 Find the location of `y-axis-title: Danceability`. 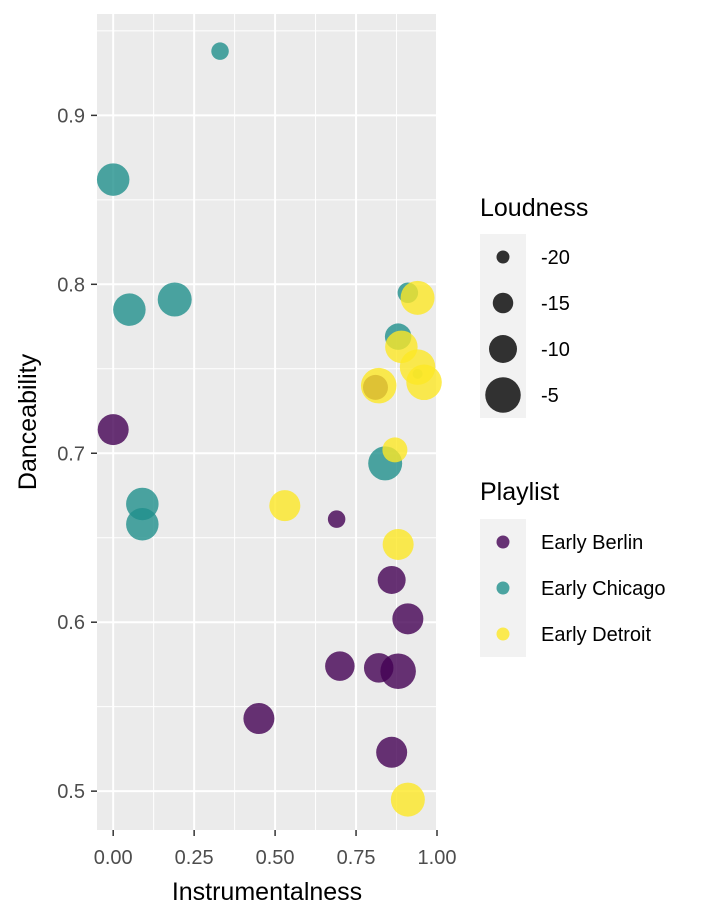

y-axis-title: Danceability is located at coordinates (28, 421).